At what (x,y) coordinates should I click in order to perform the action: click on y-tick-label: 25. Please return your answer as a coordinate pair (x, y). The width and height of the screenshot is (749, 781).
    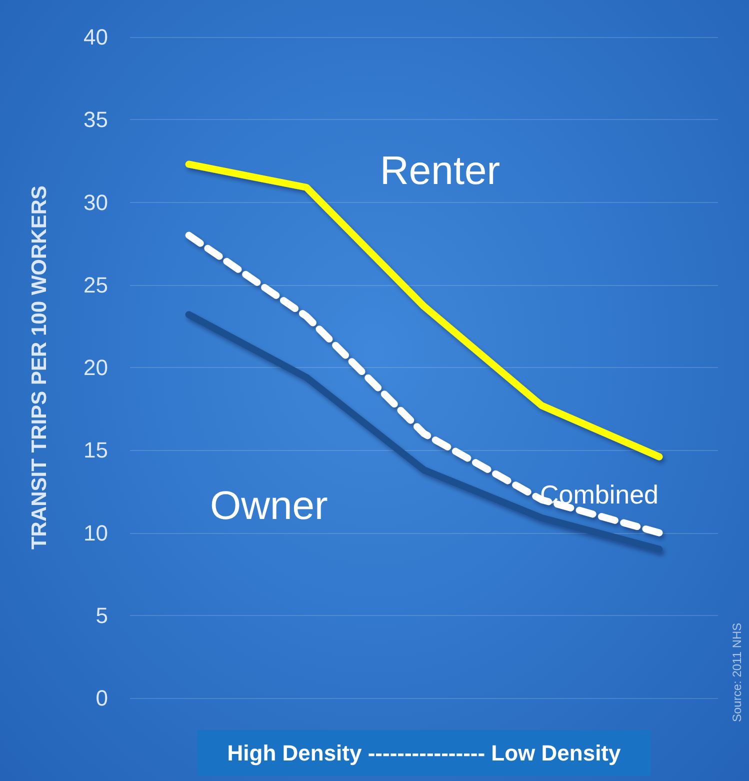
    Looking at the image, I should click on (96, 285).